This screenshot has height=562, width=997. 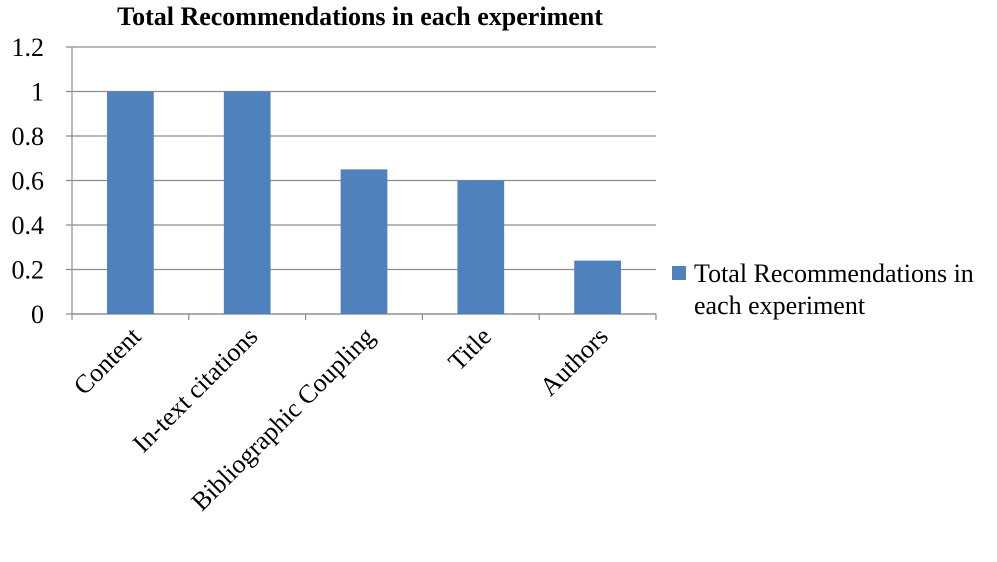 I want to click on x-tick-label: Title, so click(x=469, y=349).